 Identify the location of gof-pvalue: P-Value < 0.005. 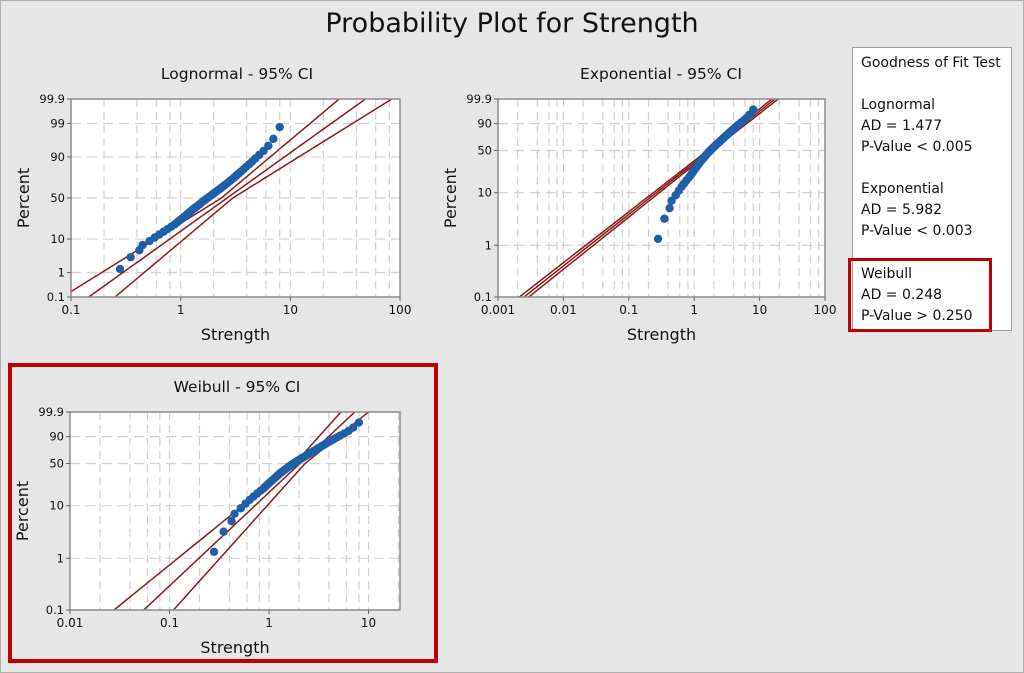
(917, 147).